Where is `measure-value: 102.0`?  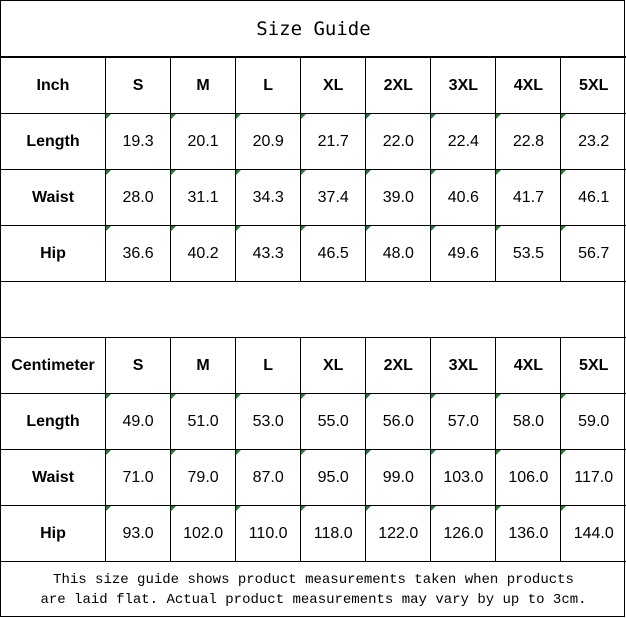
measure-value: 102.0 is located at coordinates (203, 533).